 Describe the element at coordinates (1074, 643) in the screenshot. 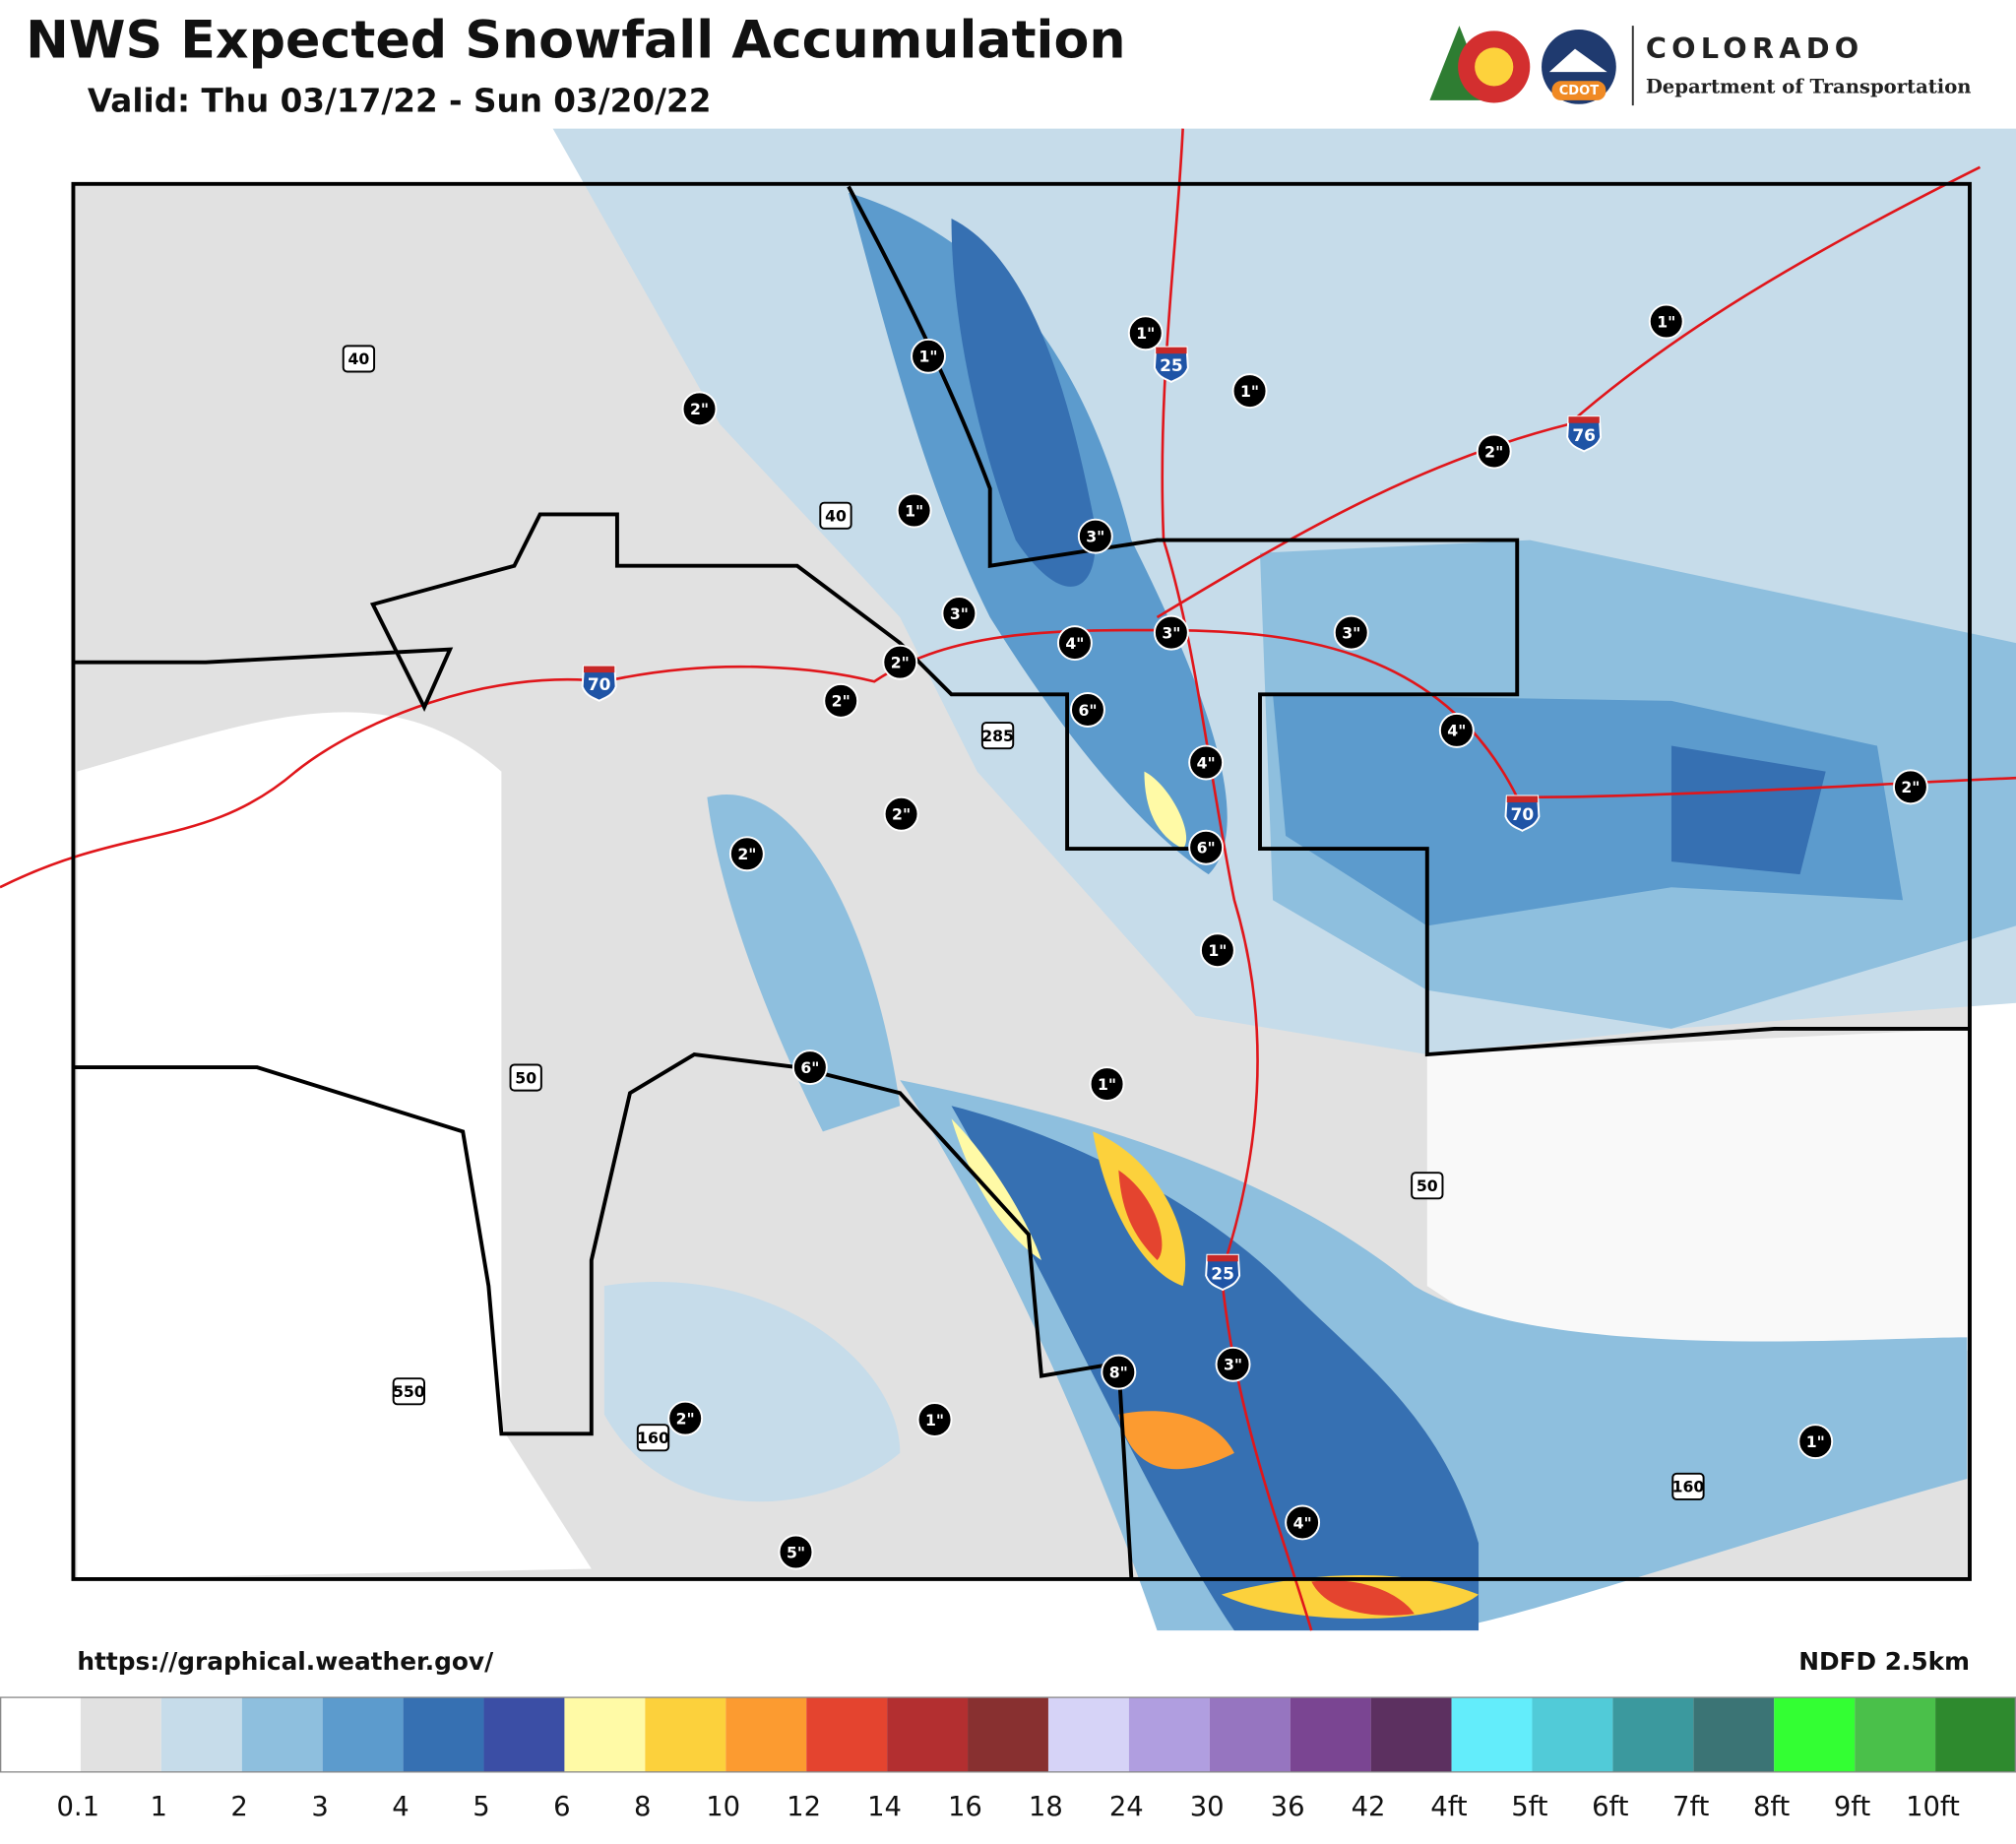

I see `snow-label: 4"` at that location.